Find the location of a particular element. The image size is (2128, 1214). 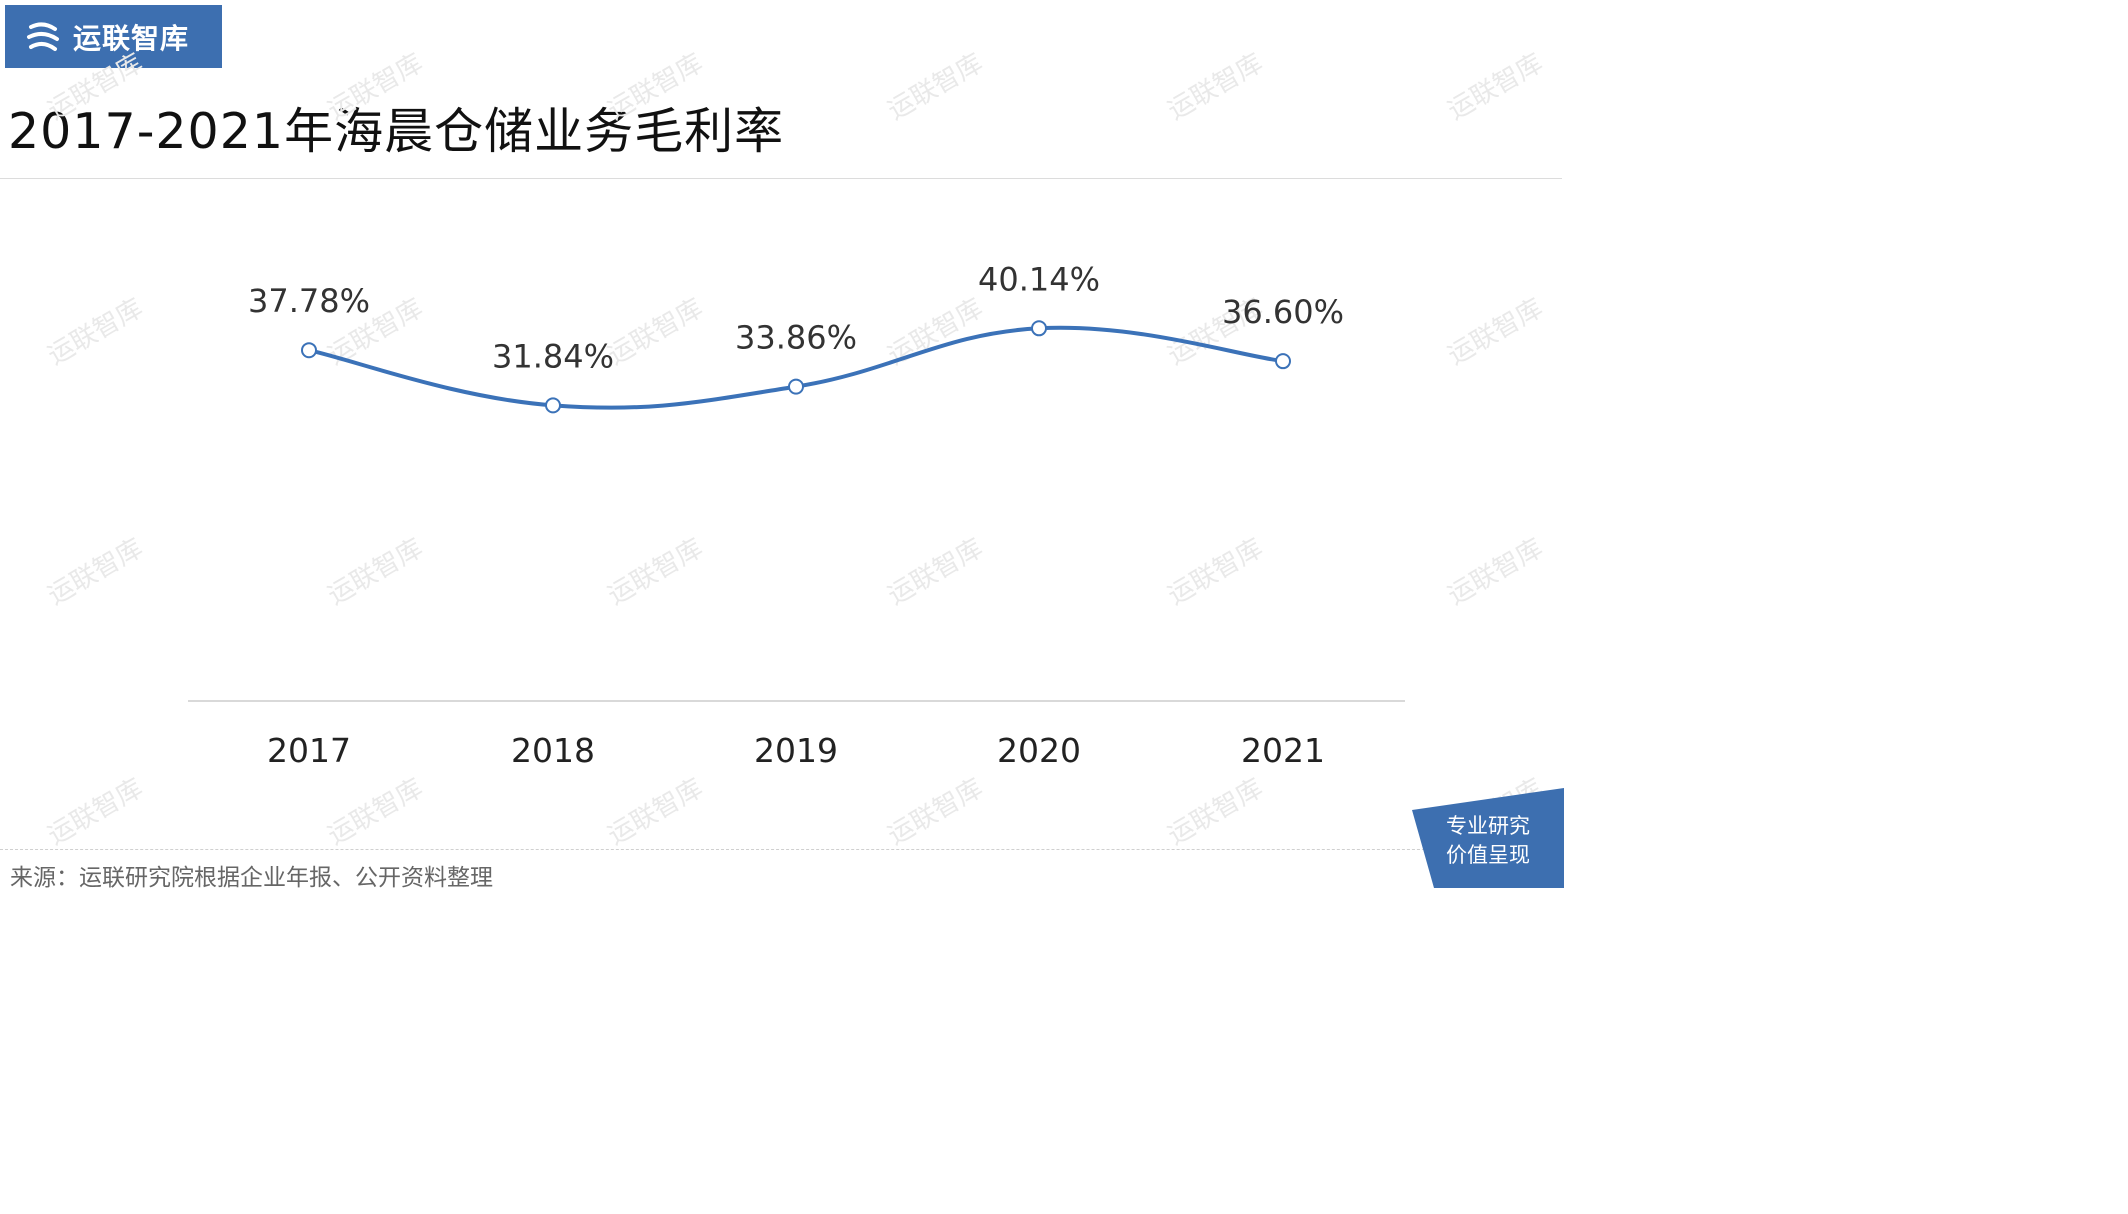

title-divider is located at coordinates (781, 178).